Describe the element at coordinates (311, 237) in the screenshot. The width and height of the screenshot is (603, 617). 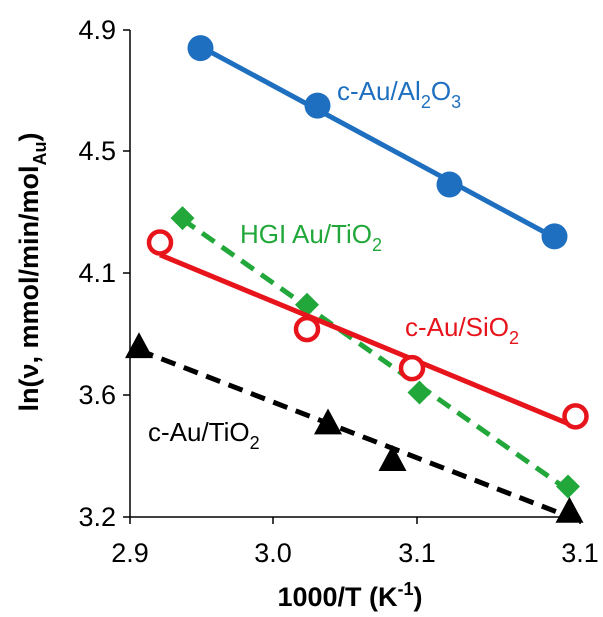
I see `series-label-1: HGI Au/TiO2` at that location.